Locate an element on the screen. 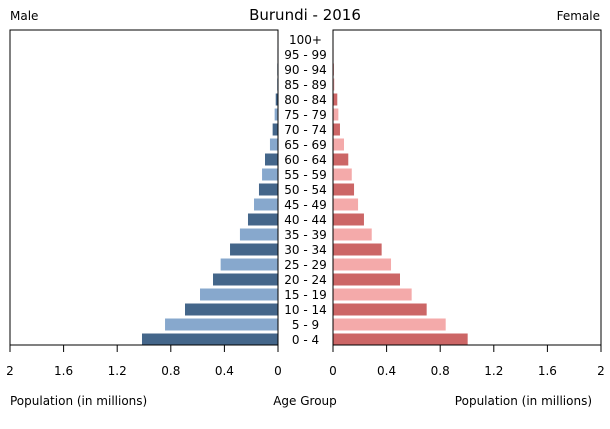  age-group-label: 60 - 64 is located at coordinates (305, 160).